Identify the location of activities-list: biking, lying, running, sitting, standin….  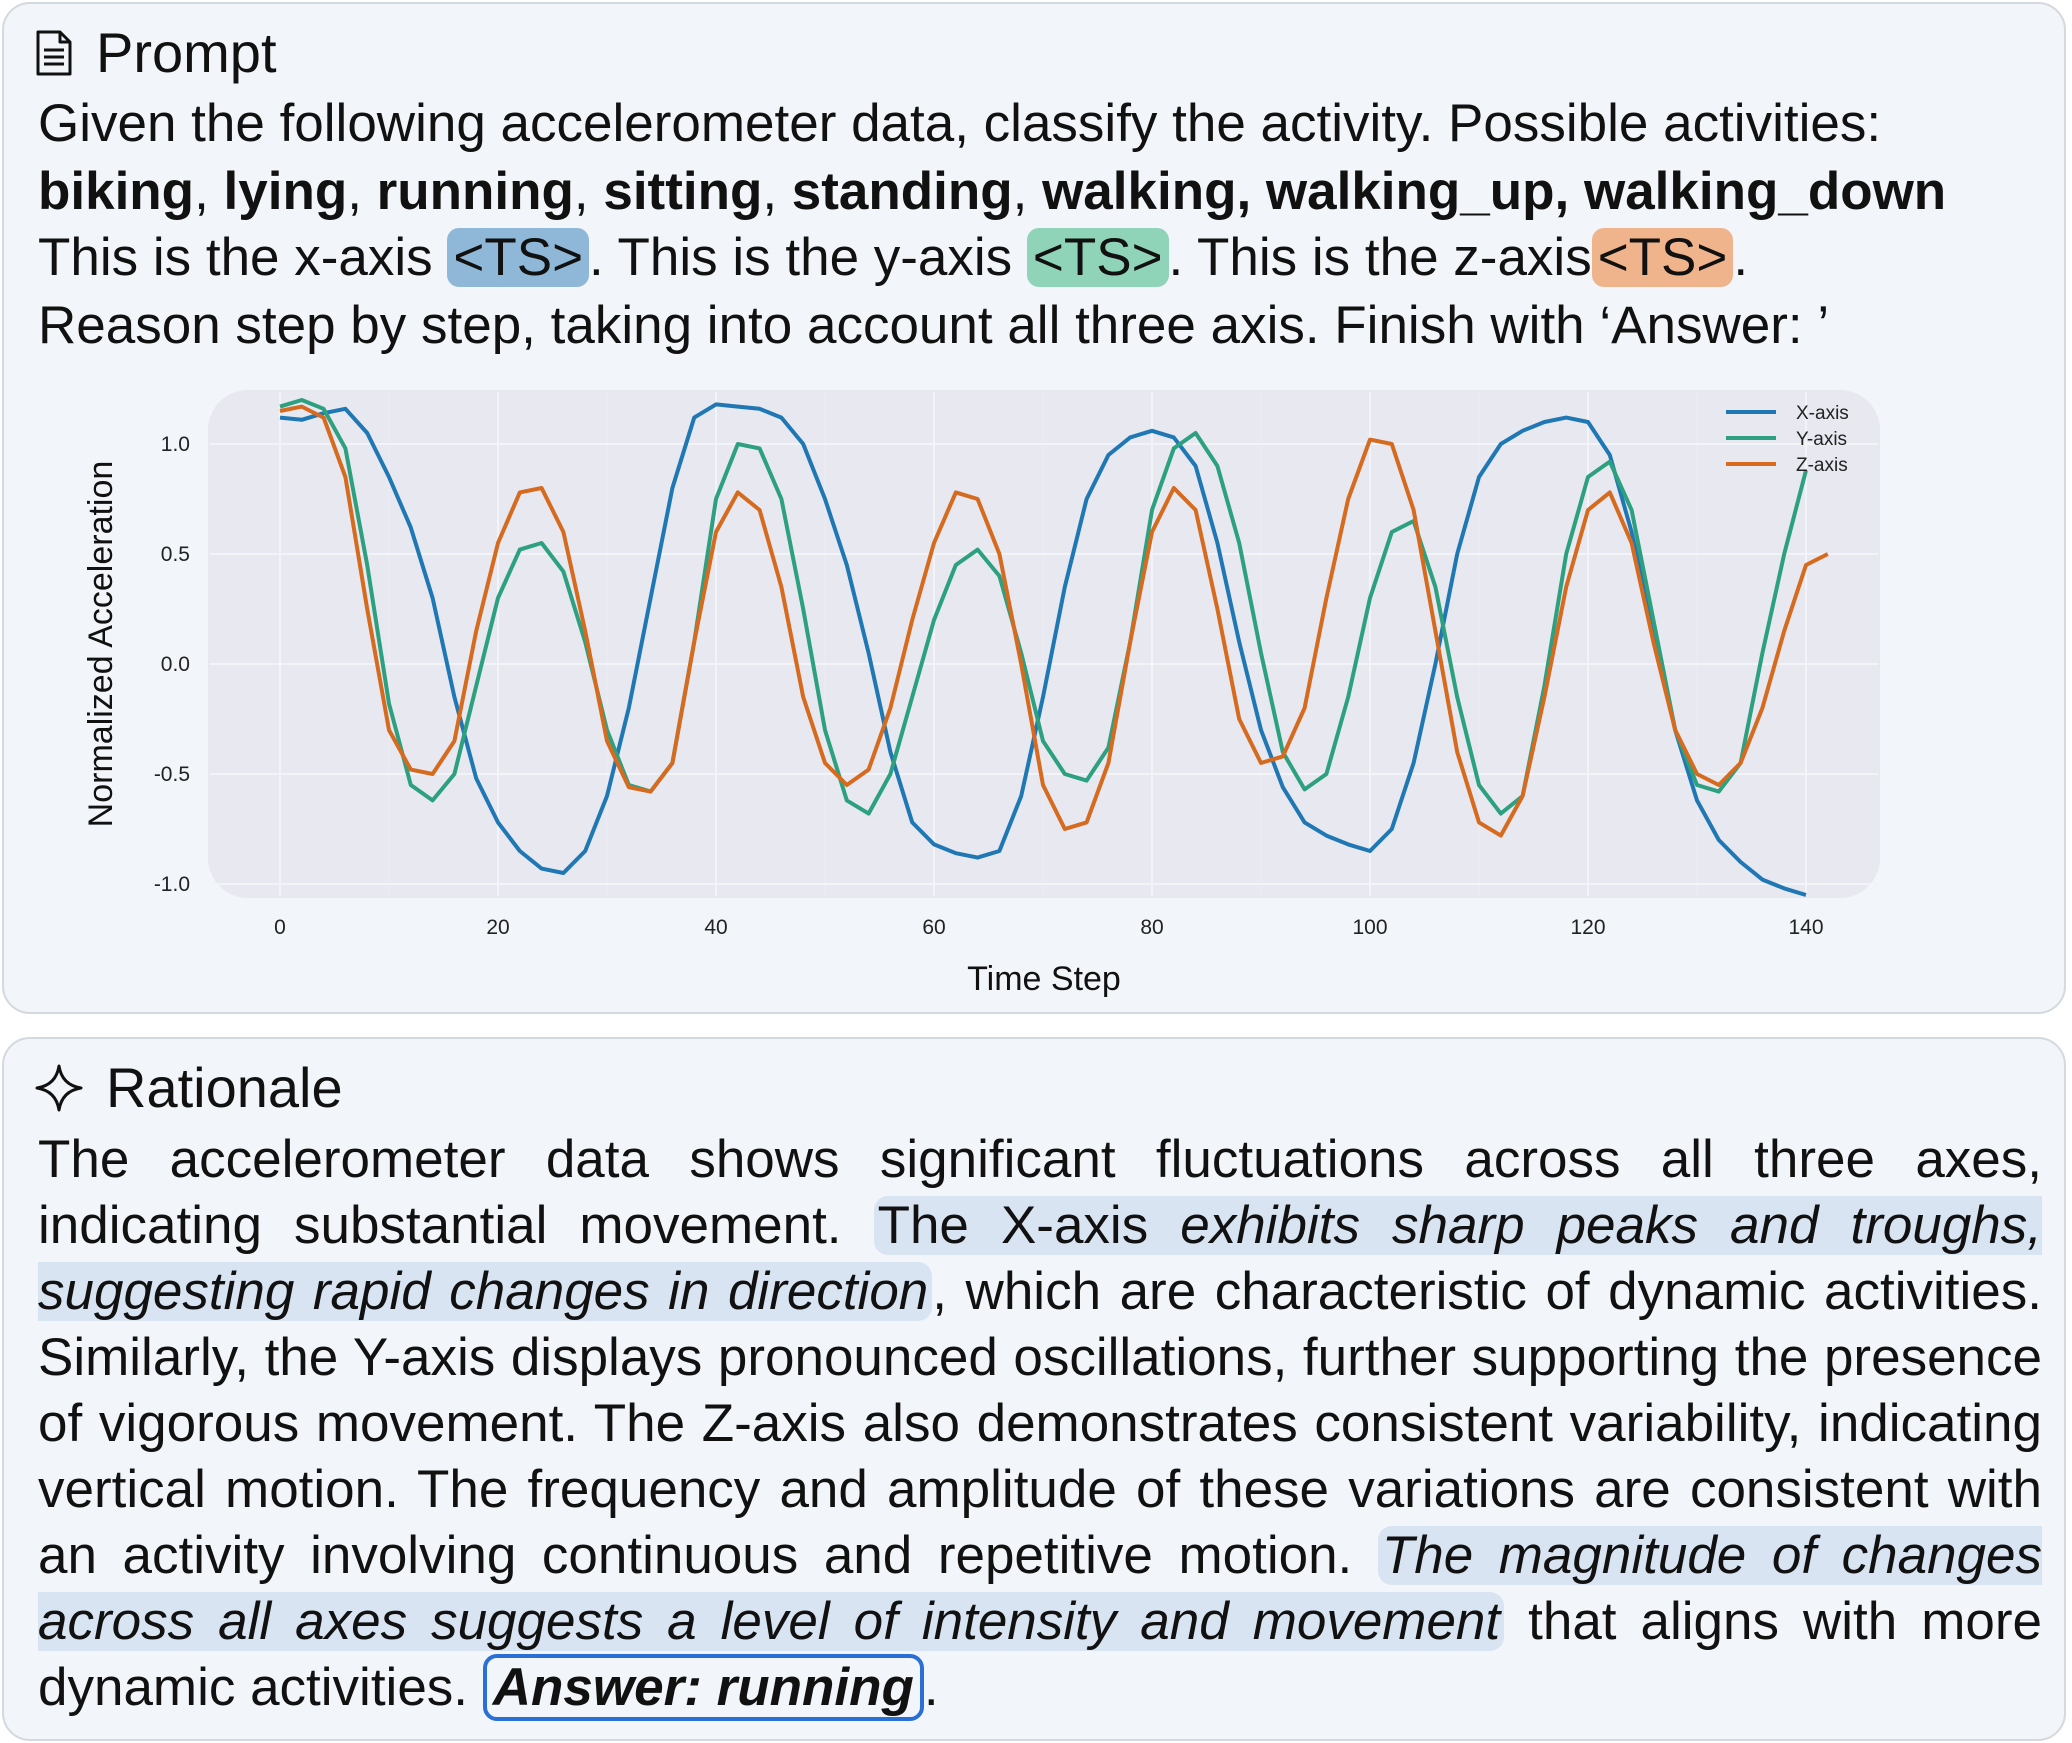
(992, 191).